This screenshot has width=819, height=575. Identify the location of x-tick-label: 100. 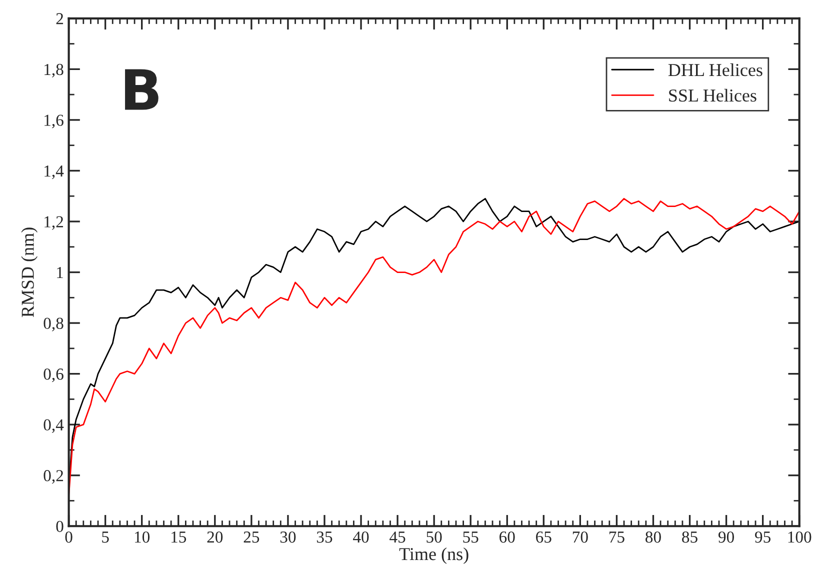
(800, 537).